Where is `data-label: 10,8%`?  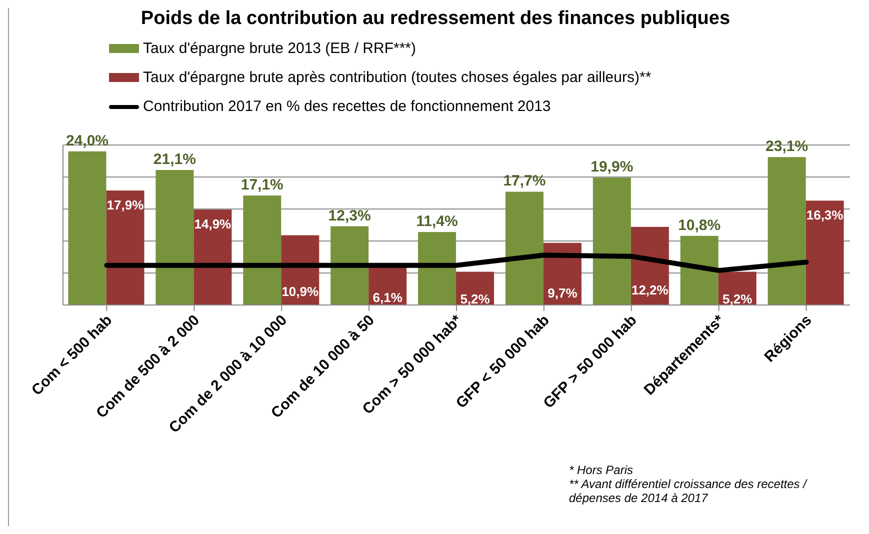 data-label: 10,8% is located at coordinates (699, 225).